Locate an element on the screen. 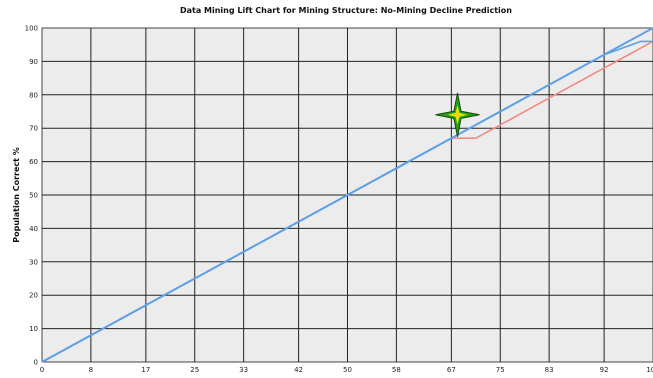 The width and height of the screenshot is (653, 378). y-tick-label: 70 is located at coordinates (33, 129).